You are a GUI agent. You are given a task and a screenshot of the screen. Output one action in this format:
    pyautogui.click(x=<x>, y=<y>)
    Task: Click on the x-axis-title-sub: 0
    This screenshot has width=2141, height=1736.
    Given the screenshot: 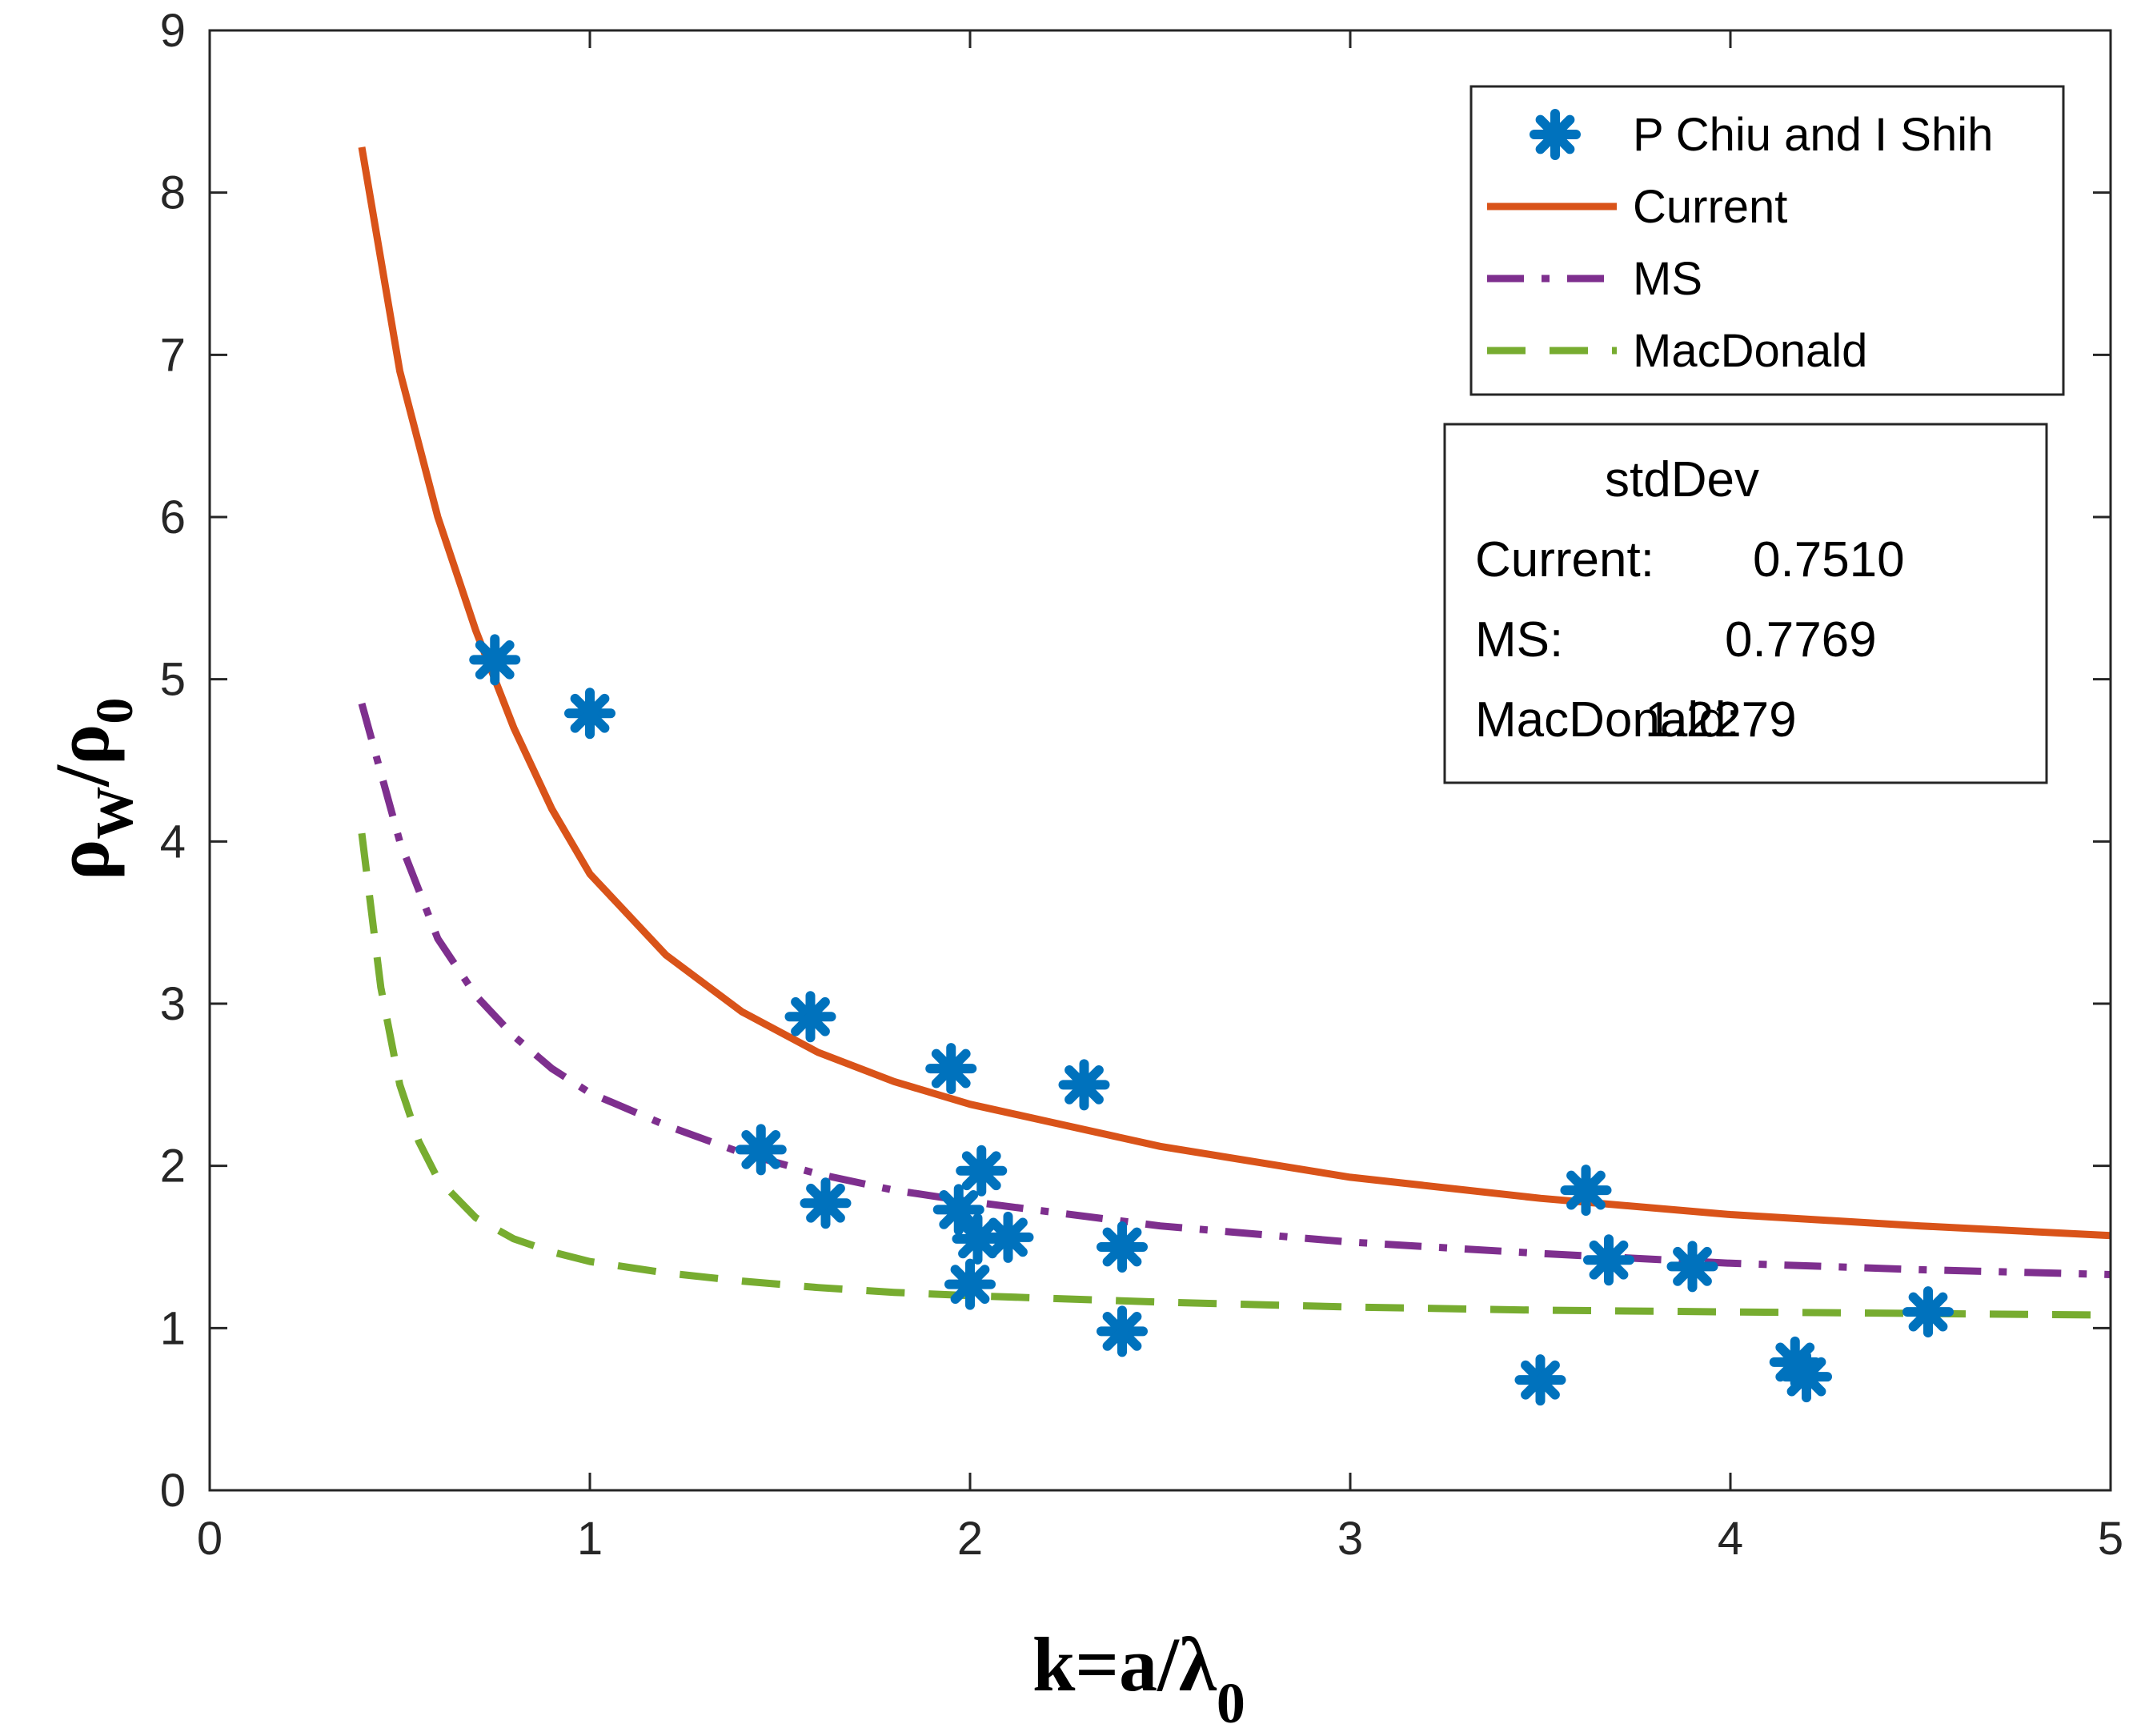 What is the action you would take?
    pyautogui.click(x=1231, y=1703)
    